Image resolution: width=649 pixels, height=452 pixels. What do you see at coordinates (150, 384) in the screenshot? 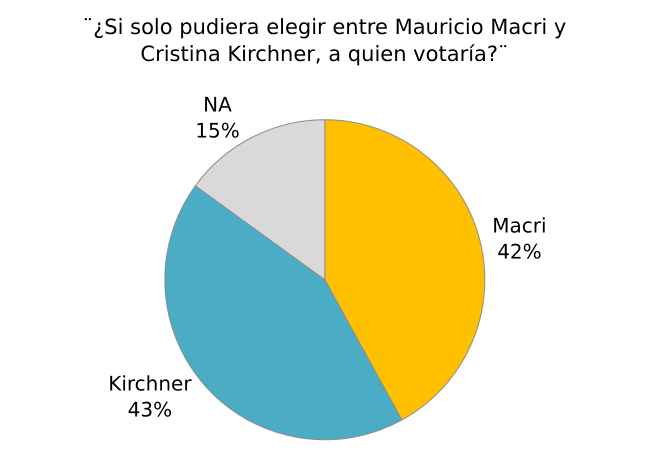
I see `slice-label: Kirchner` at bounding box center [150, 384].